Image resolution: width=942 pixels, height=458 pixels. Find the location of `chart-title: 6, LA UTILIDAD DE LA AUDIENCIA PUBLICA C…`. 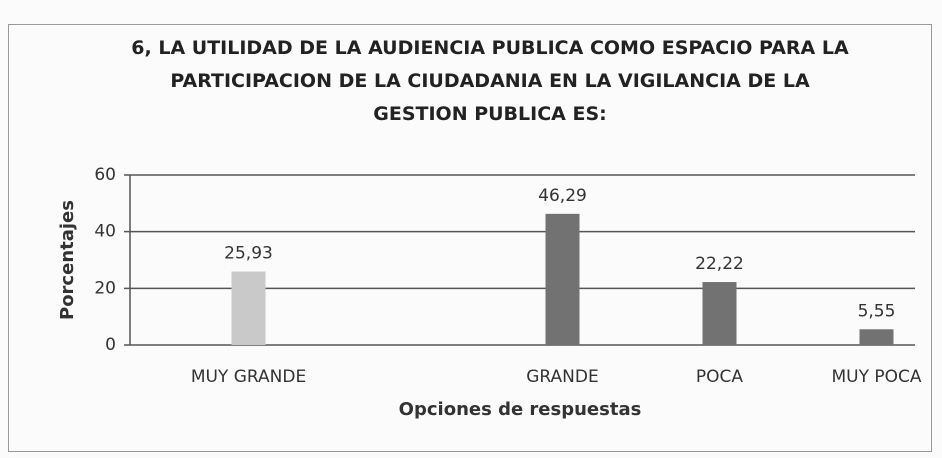

chart-title: 6, LA UTILIDAD DE LA AUDIENCIA PUBLICA C… is located at coordinates (490, 81).